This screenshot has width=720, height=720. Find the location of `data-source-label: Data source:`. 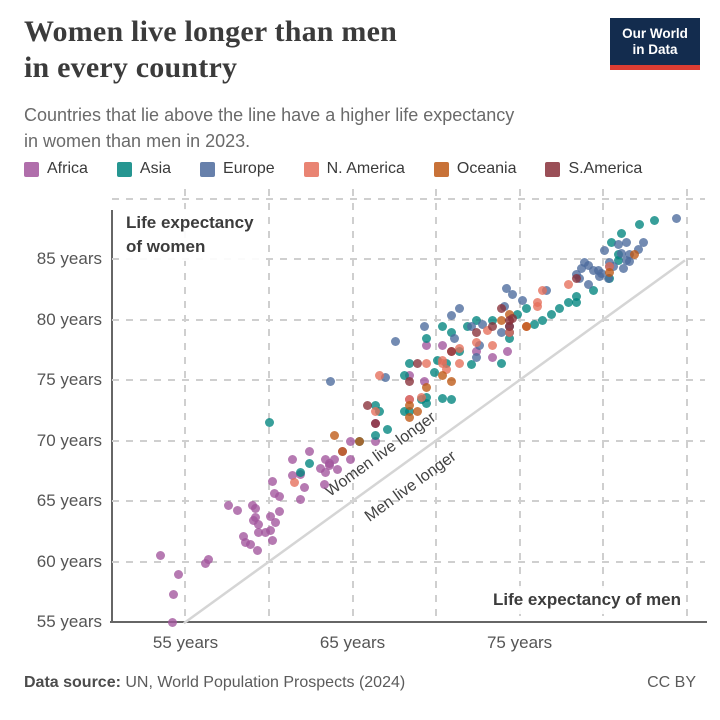

data-source-label: Data source: is located at coordinates (72, 682).